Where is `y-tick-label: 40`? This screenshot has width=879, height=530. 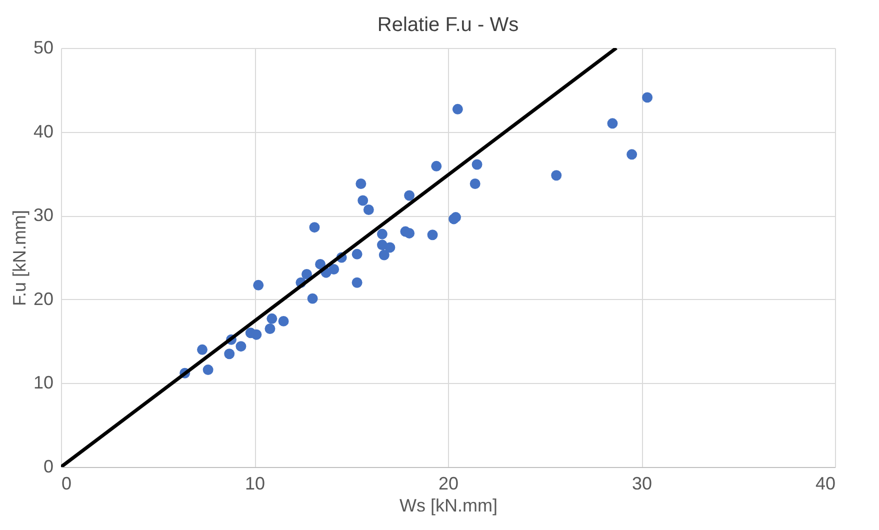
y-tick-label: 40 is located at coordinates (43, 131).